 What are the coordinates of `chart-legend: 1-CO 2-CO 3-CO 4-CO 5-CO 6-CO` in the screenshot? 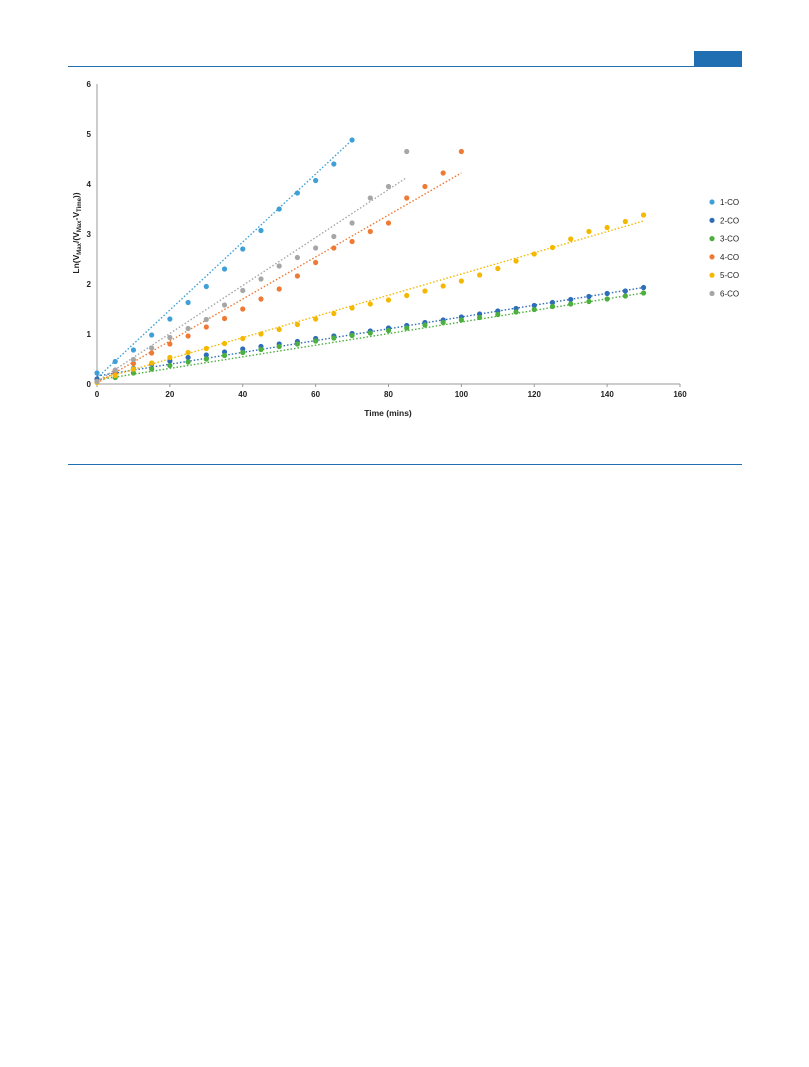 It's located at (724, 248).